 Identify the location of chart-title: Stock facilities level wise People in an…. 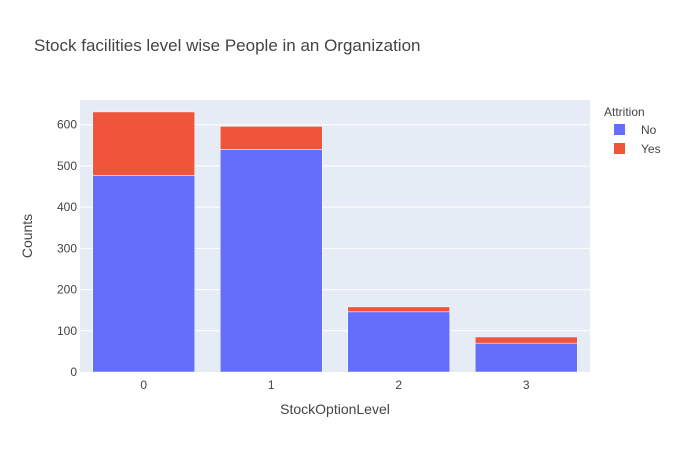
(227, 45).